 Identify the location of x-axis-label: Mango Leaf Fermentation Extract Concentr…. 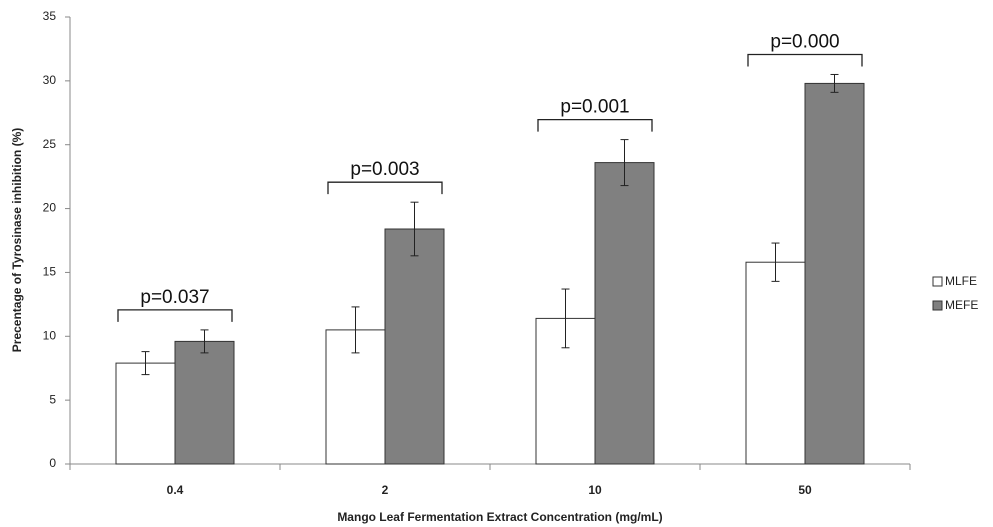
(499, 517).